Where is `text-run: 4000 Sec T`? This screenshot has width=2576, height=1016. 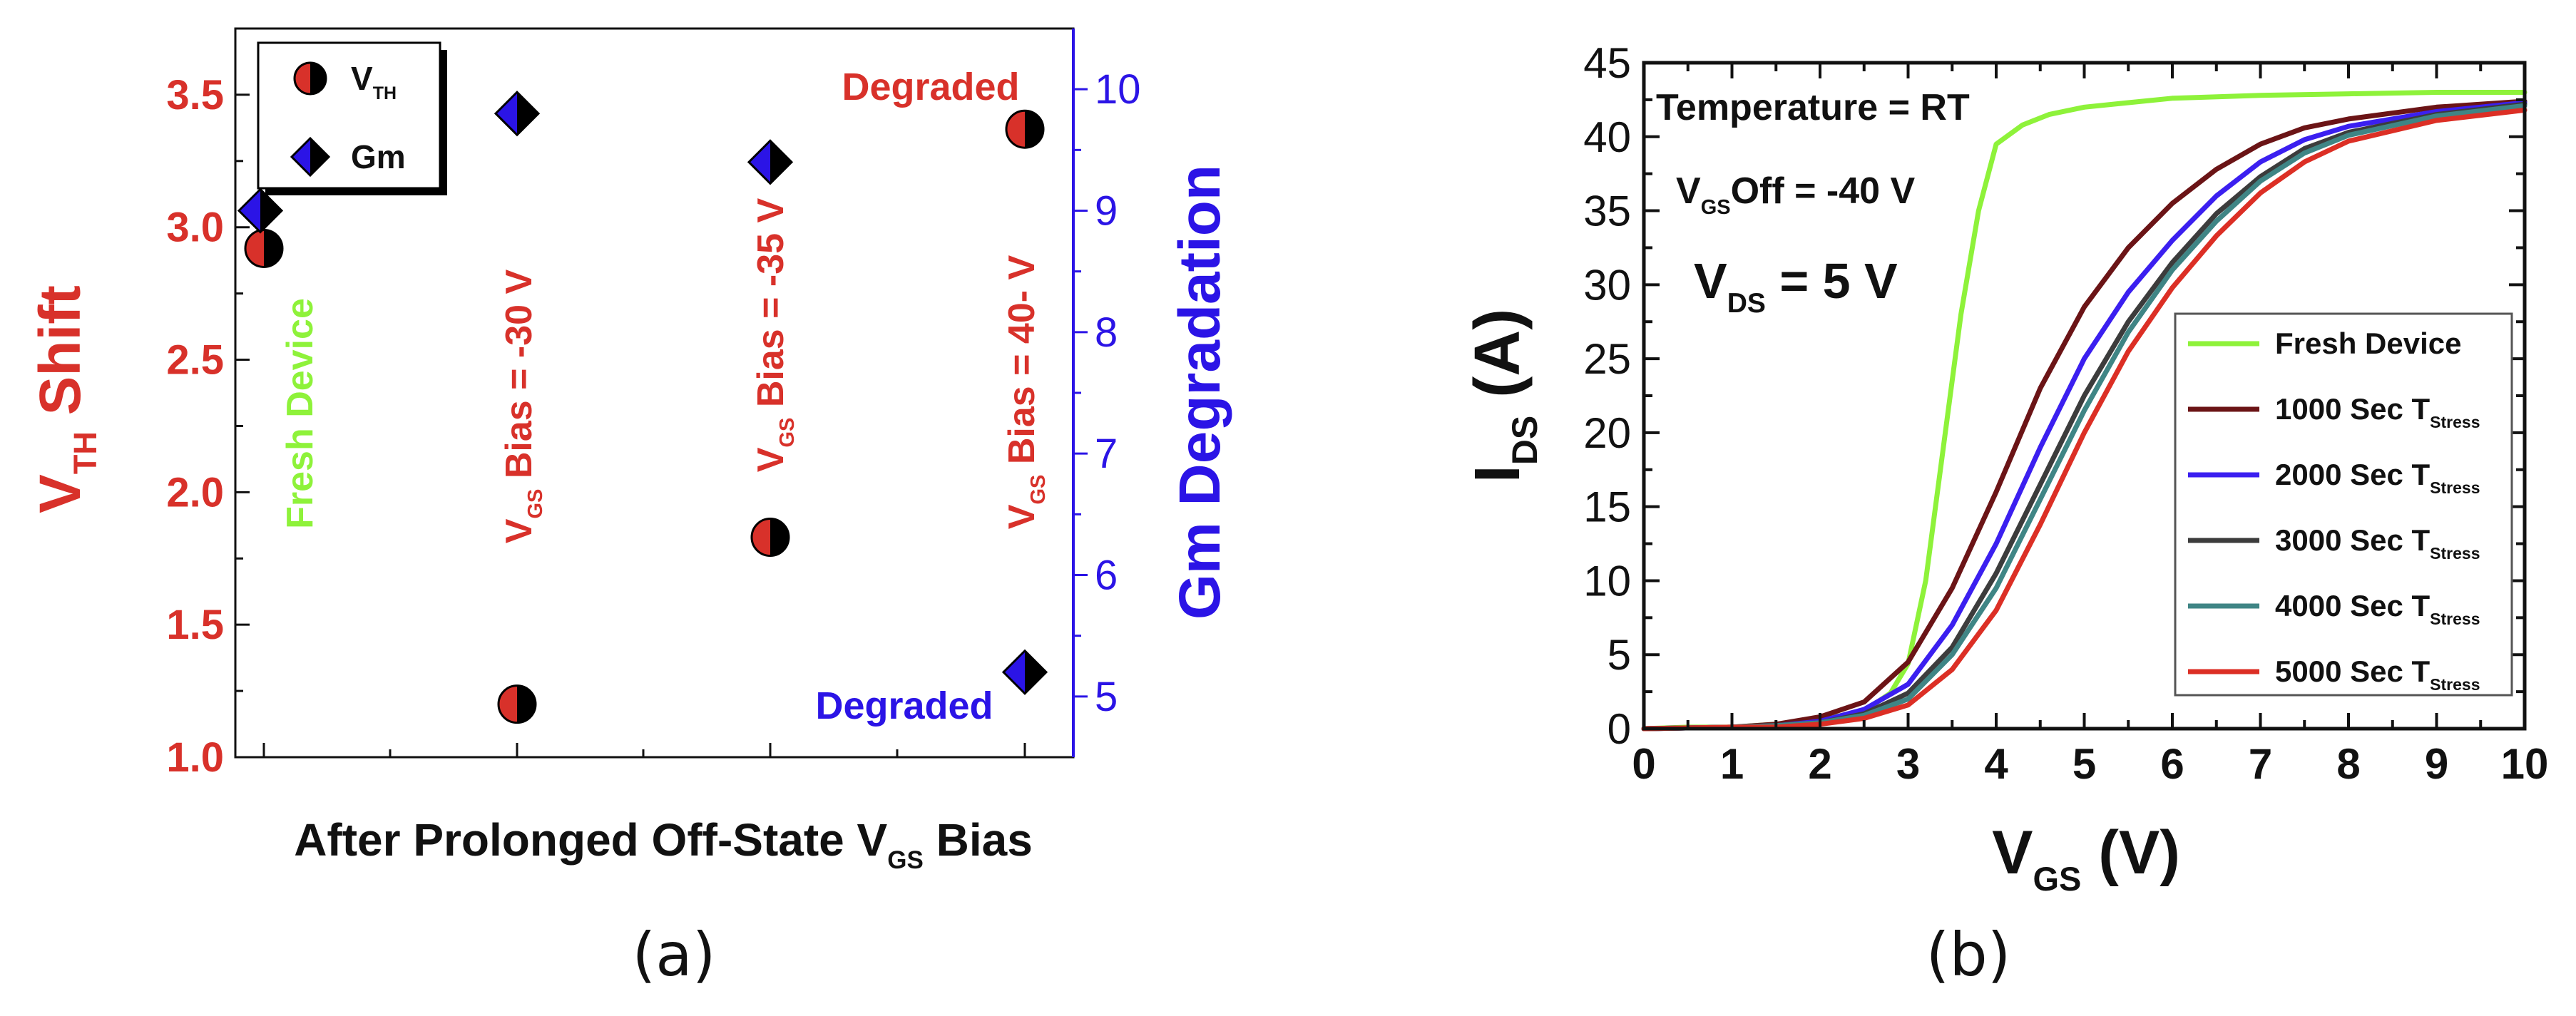
text-run: 4000 Sec T is located at coordinates (2353, 605).